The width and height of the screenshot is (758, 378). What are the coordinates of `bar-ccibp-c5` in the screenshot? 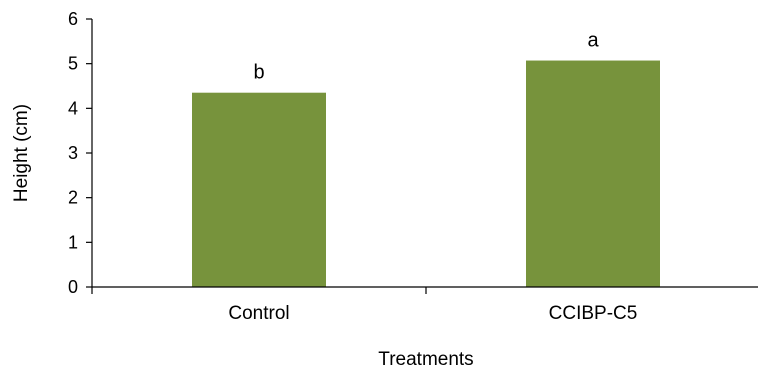 It's located at (593, 173).